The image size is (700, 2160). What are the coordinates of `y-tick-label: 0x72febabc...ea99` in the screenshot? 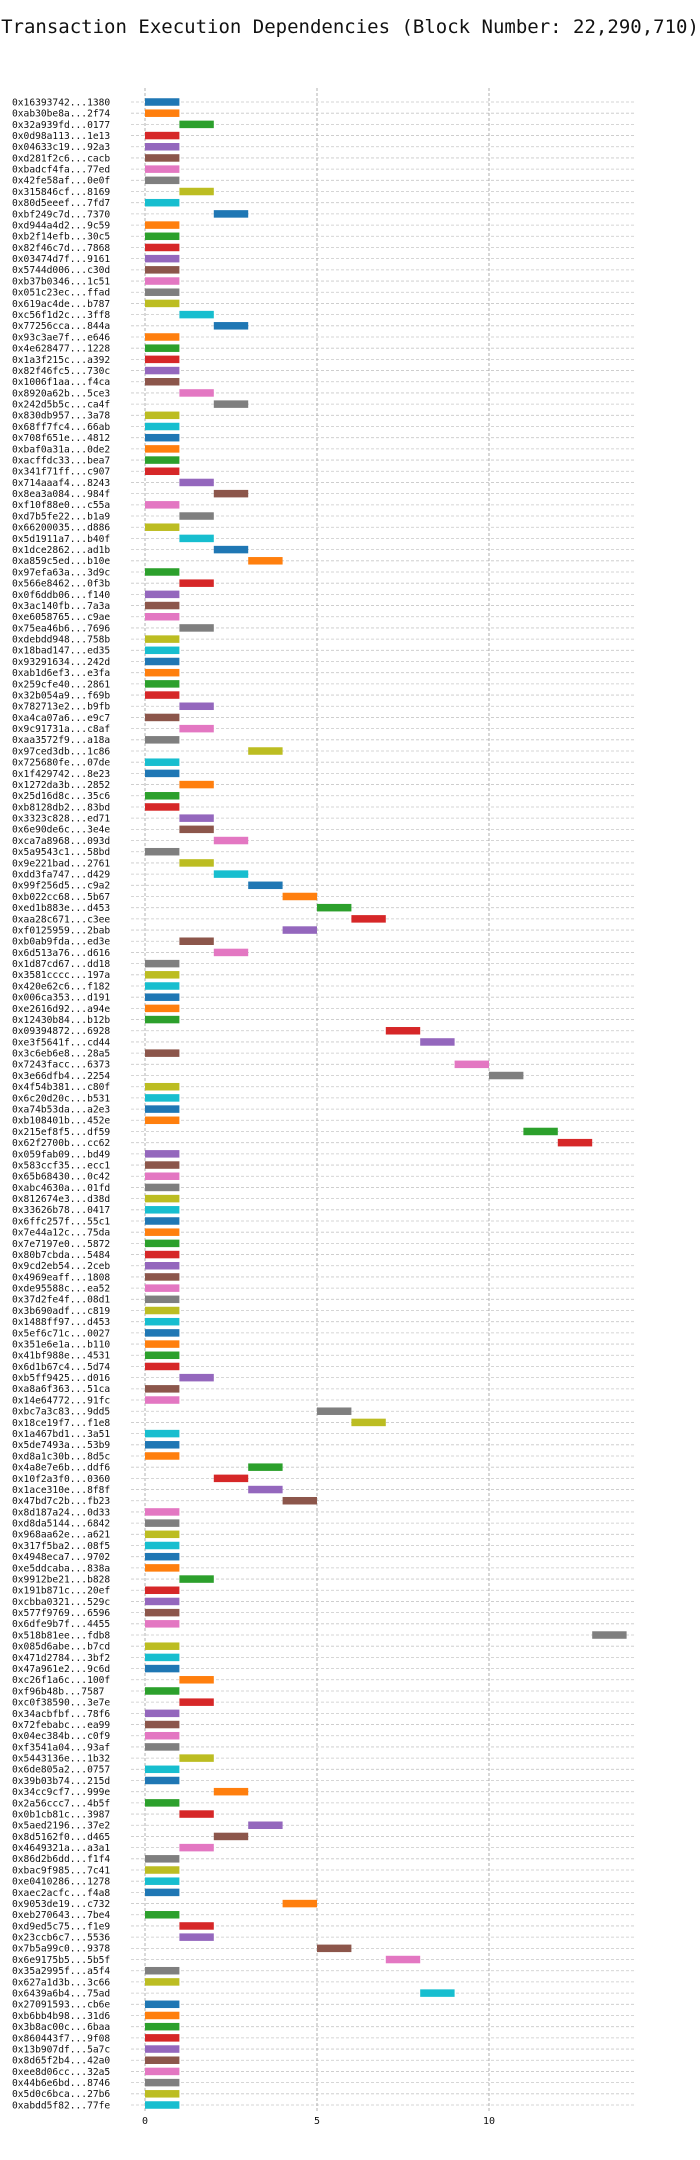 It's located at (61, 1725).